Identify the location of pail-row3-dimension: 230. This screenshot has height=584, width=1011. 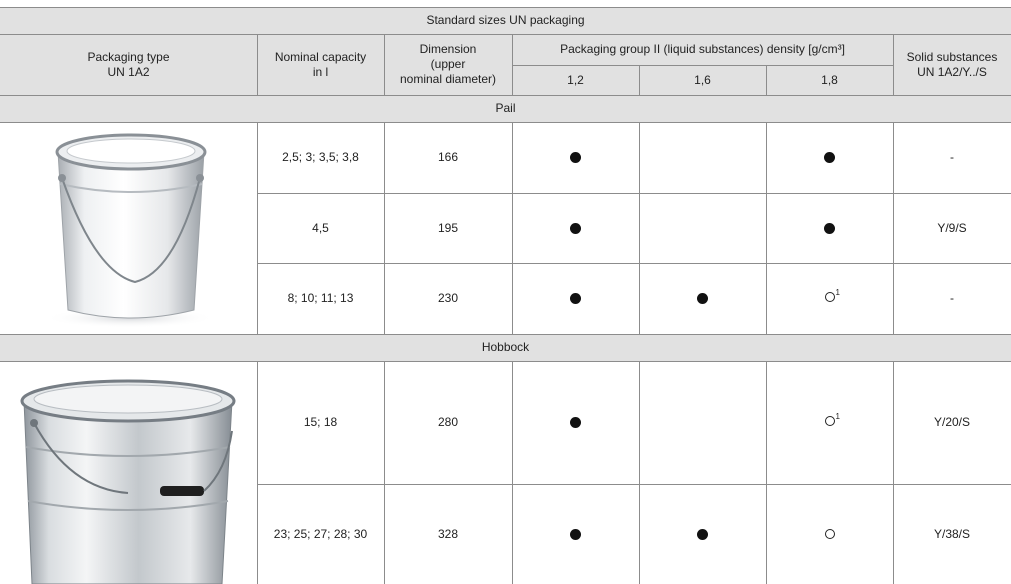
(448, 298).